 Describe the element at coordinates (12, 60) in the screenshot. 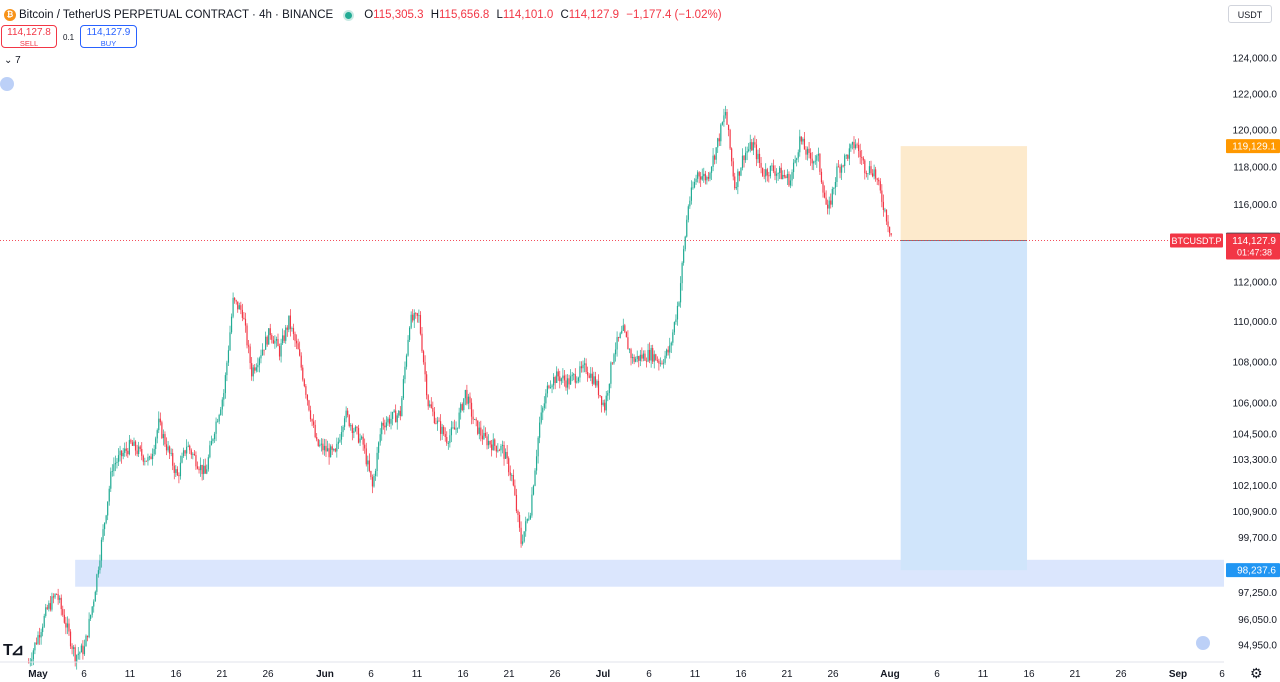

I see `indicators-toggle: ⌄ 7` at that location.